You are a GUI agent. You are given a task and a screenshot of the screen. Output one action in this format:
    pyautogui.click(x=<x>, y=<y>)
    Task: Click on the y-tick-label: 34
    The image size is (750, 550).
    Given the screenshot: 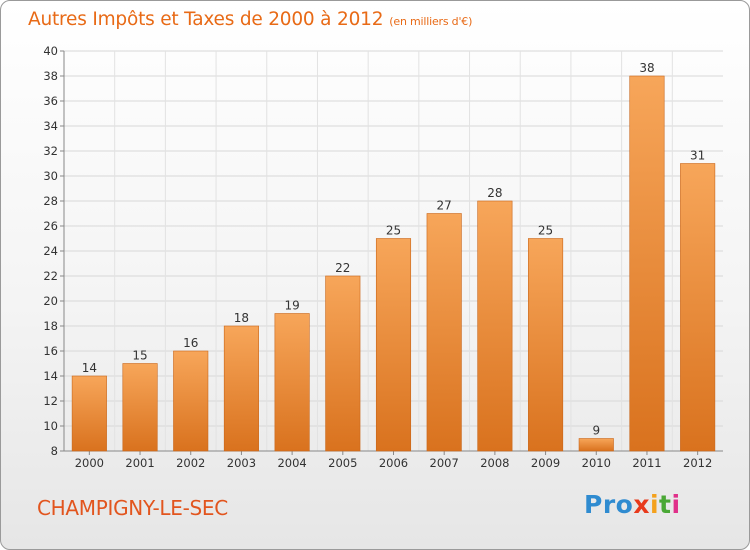 What is the action you would take?
    pyautogui.click(x=50, y=126)
    